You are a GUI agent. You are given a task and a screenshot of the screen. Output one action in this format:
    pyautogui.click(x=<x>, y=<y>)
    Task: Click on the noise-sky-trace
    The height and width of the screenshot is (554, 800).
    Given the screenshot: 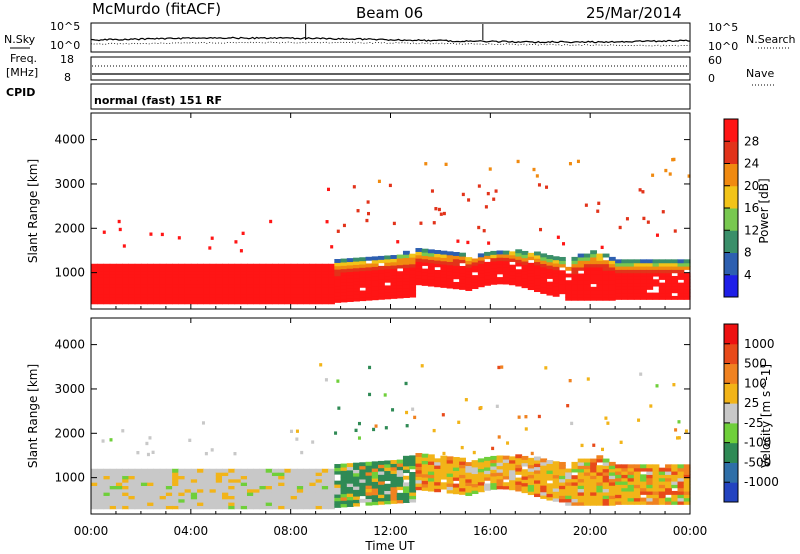 What is the action you would take?
    pyautogui.click(x=390, y=40)
    